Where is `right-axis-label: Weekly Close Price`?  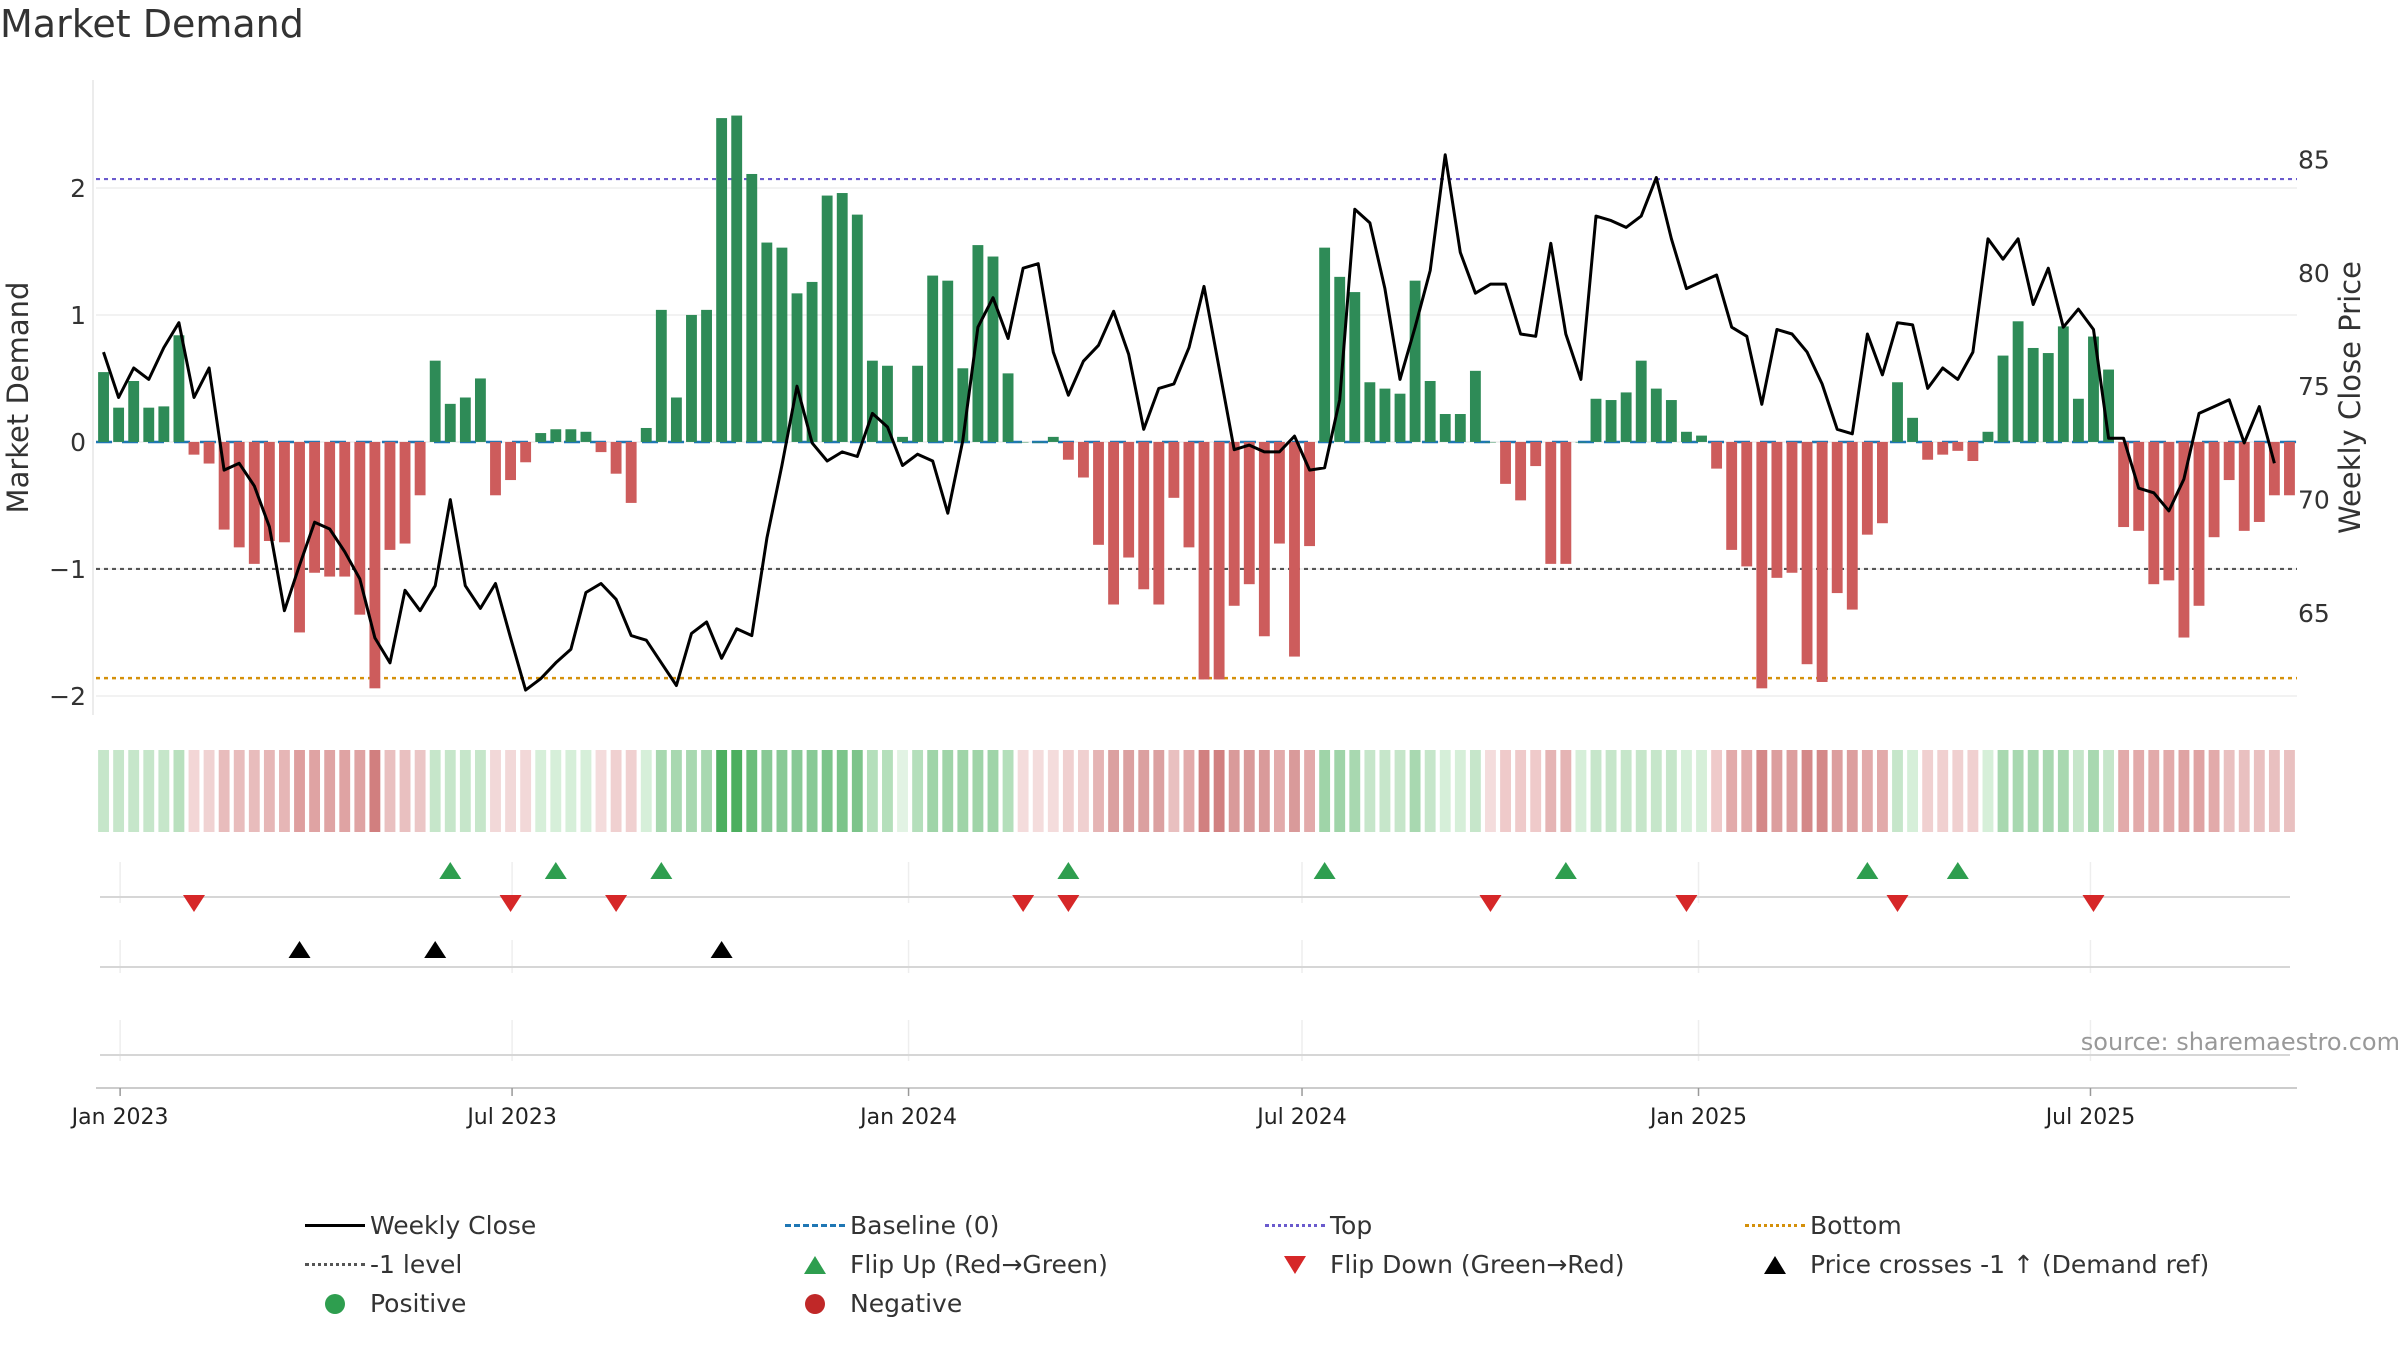
right-axis-label: Weekly Close Price is located at coordinates (2350, 397).